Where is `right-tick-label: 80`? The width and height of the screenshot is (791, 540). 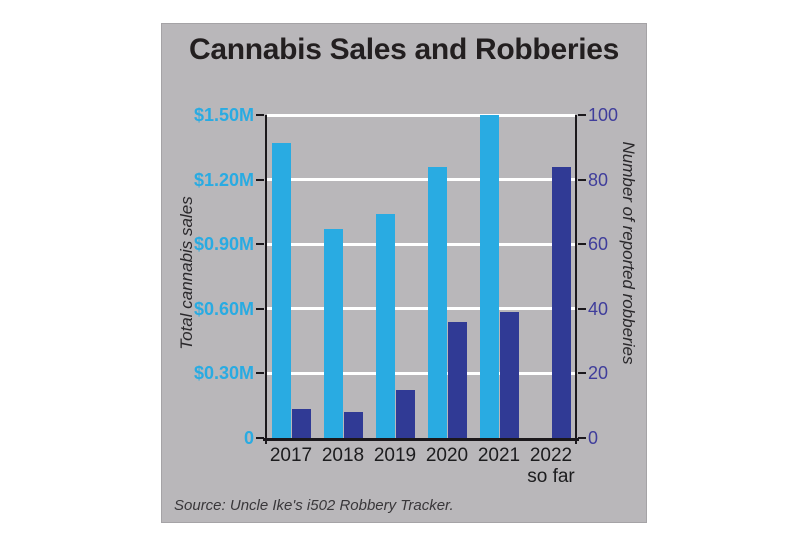 right-tick-label: 80 is located at coordinates (598, 179).